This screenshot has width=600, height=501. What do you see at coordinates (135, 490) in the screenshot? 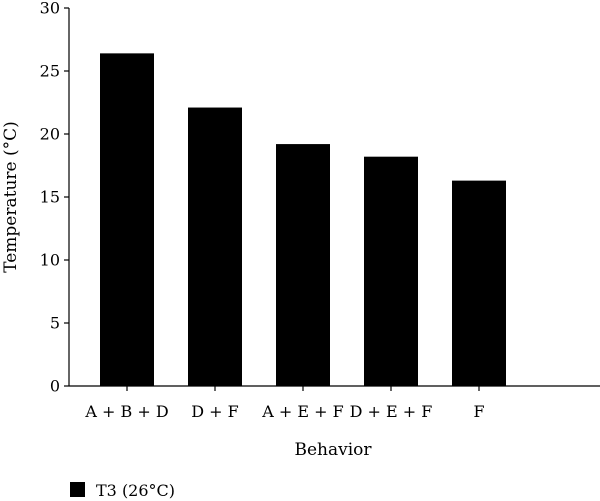
I see `legend-label: T3 (26°C)` at bounding box center [135, 490].